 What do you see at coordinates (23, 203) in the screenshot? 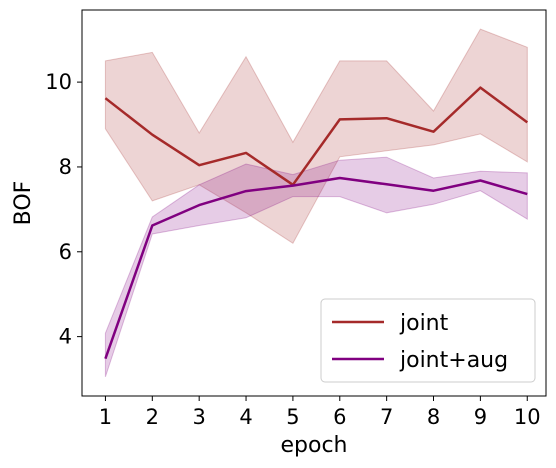
I see `y-axis-label: BOF` at bounding box center [23, 203].